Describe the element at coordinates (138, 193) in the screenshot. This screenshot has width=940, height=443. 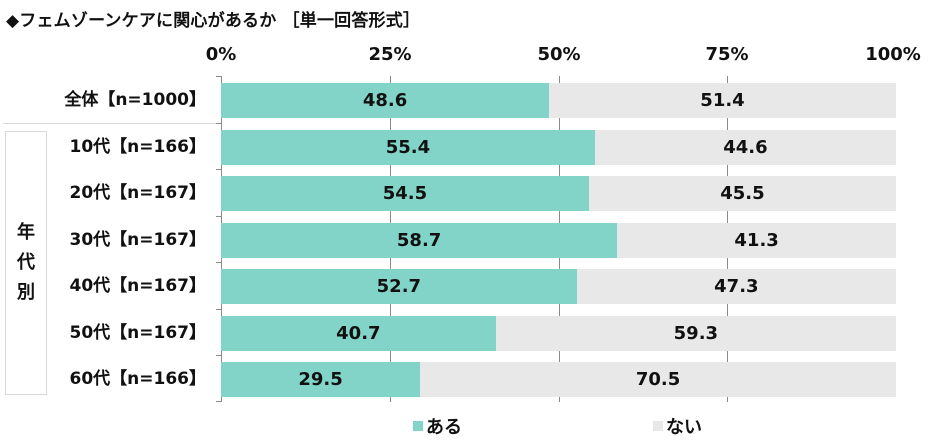
I see `row-label-20s: 20代【n=167】` at that location.